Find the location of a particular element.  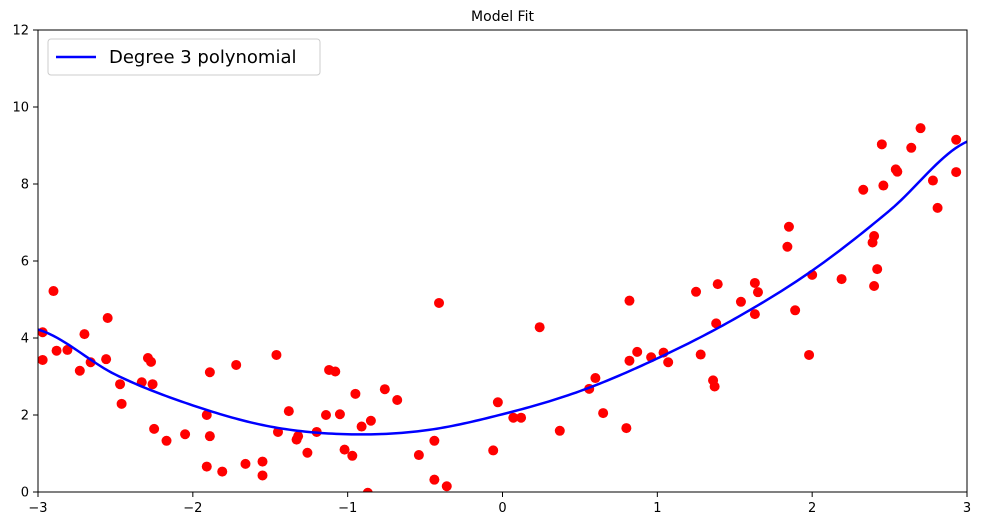

x-axis: −3 −2 −1 0 1 2 3 is located at coordinates (499, 504).